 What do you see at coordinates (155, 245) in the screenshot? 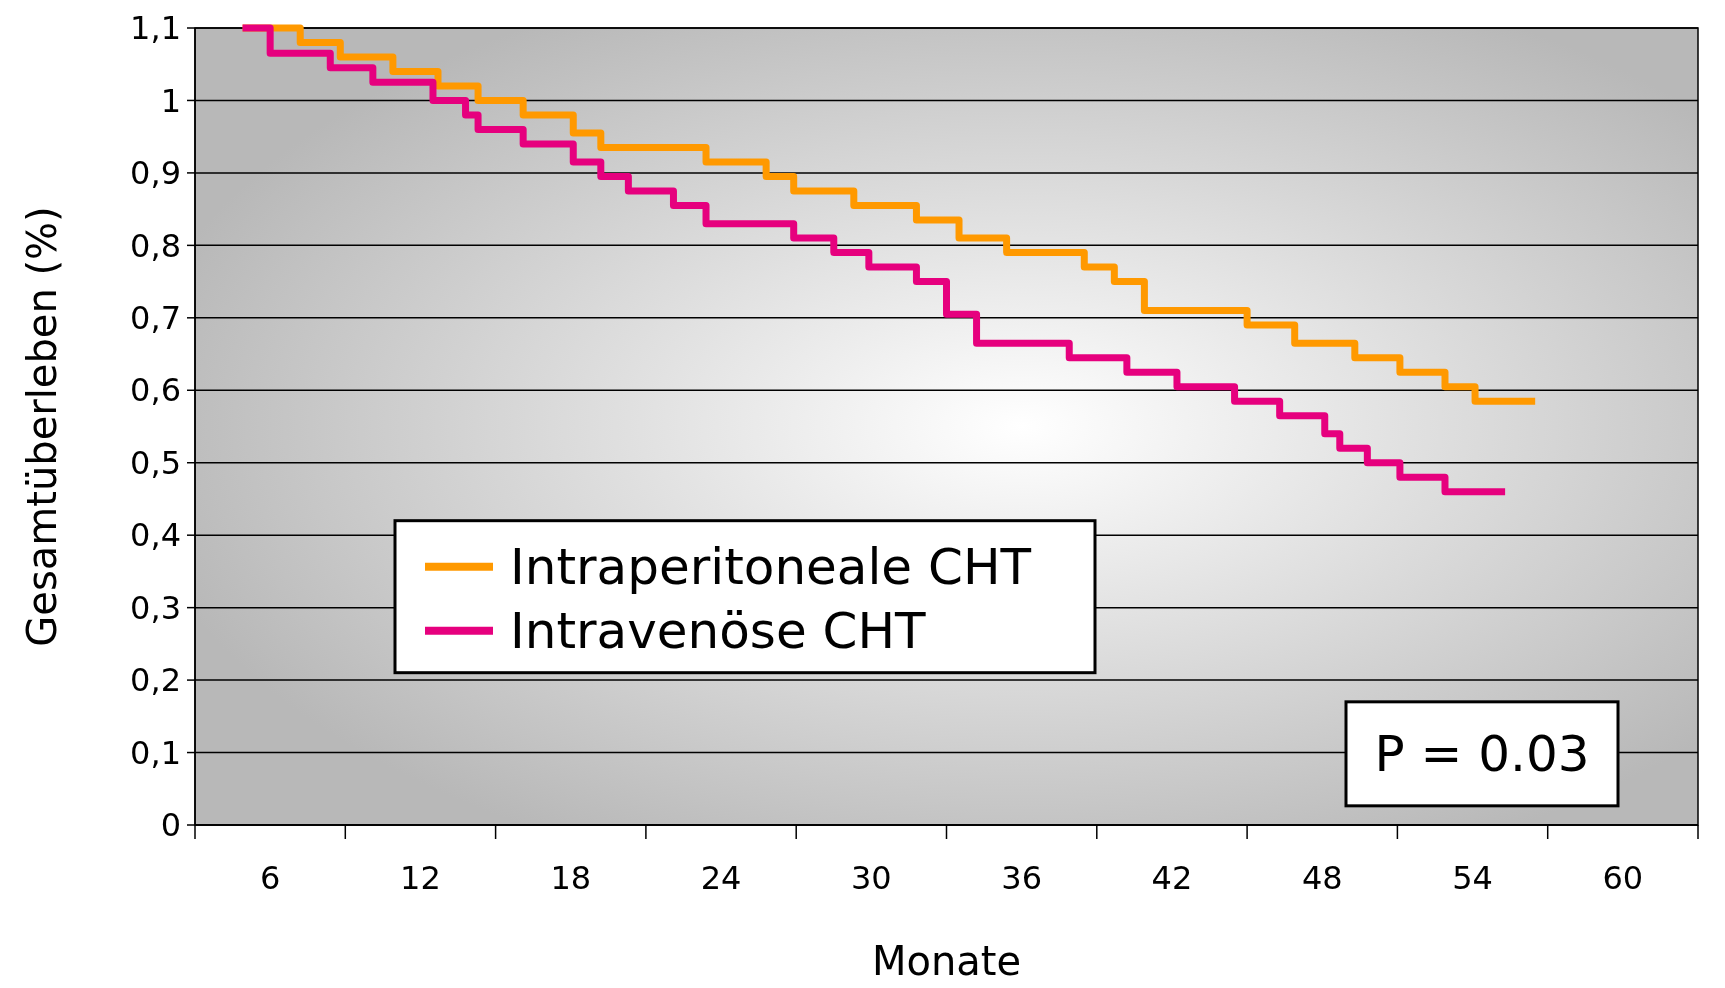
I see `y-tick-label: 0,8` at bounding box center [155, 245].